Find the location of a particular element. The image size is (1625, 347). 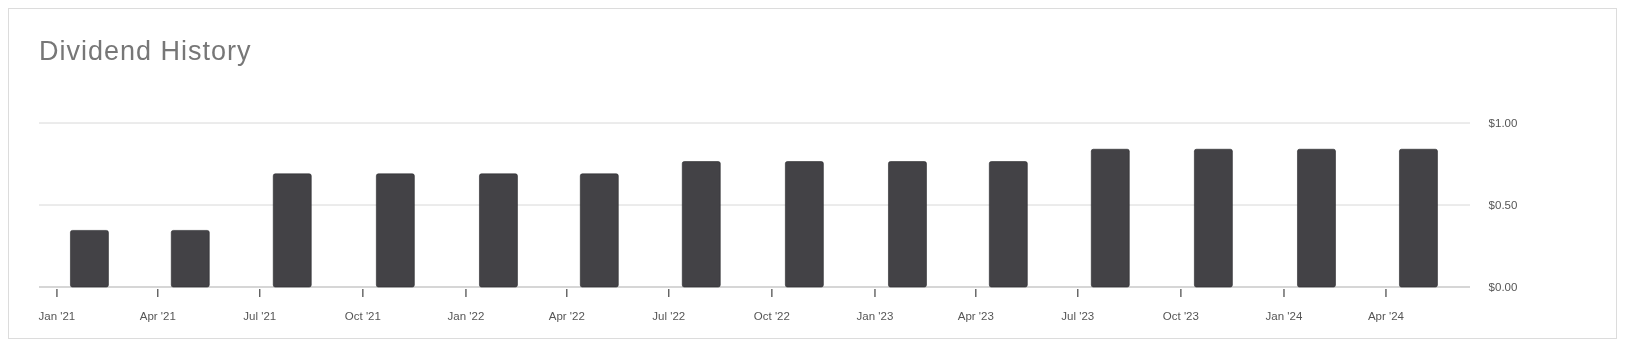

x-tick-label: Apr '22 is located at coordinates (566, 316).